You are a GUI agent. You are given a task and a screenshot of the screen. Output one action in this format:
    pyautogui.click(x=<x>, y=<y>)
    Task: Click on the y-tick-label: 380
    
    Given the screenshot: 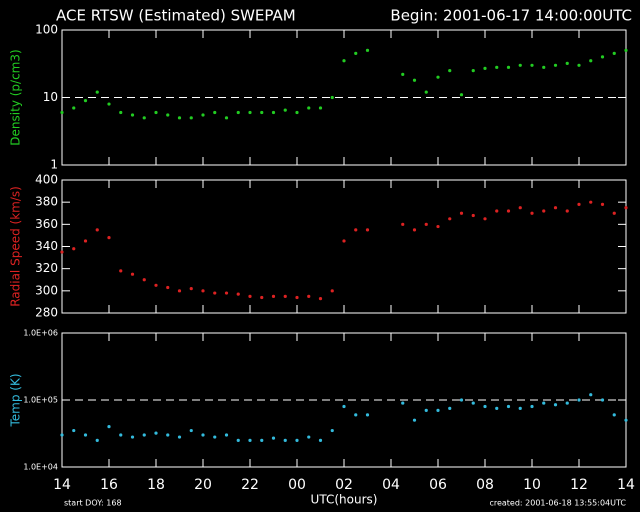 What is the action you would take?
    pyautogui.click(x=46, y=202)
    